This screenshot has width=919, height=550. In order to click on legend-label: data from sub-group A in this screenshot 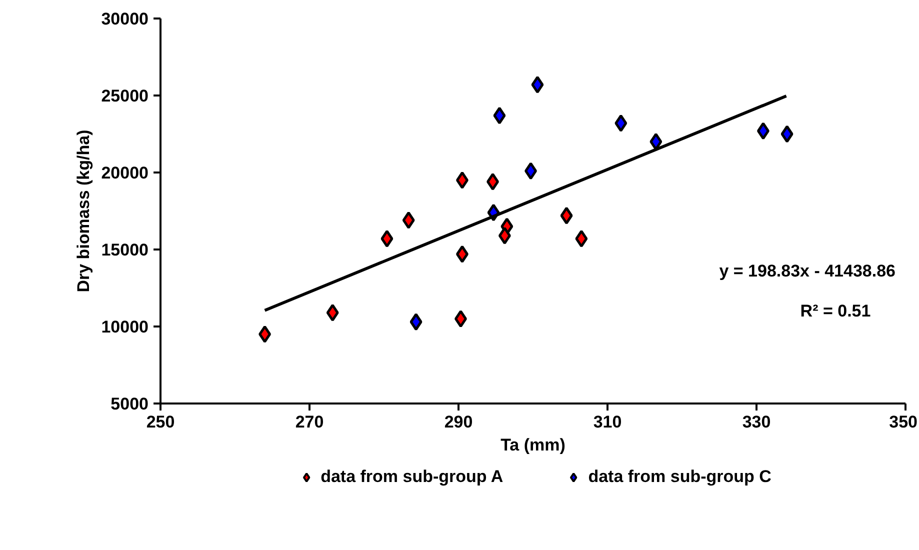, I will do `click(412, 477)`.